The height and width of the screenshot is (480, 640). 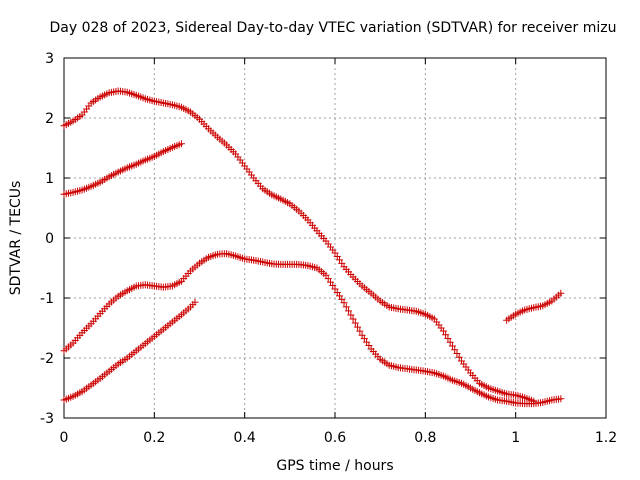 I want to click on y-tick-label: 1, so click(x=49, y=179).